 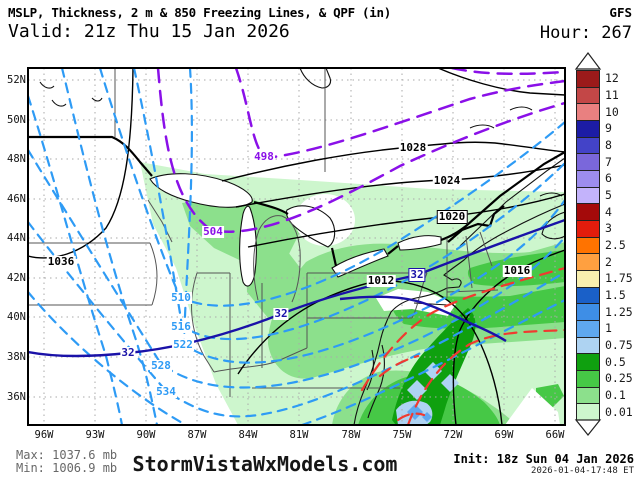 What do you see at coordinates (615, 245) in the screenshot?
I see `colorbar-value: 2.5` at bounding box center [615, 245].